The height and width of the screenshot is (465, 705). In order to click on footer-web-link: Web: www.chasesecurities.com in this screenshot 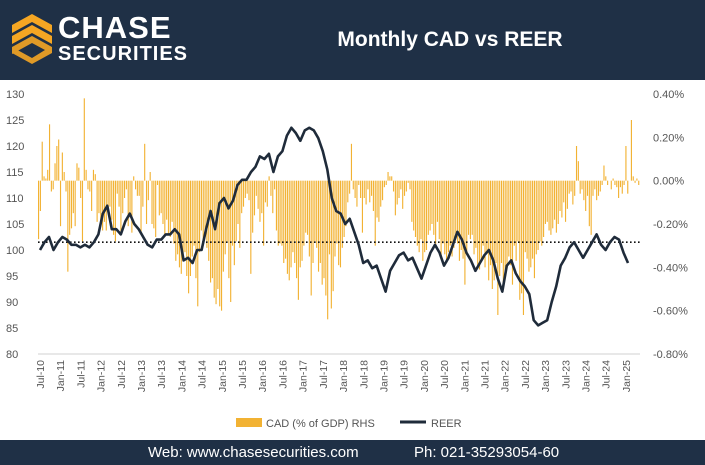, I will do `click(253, 452)`.